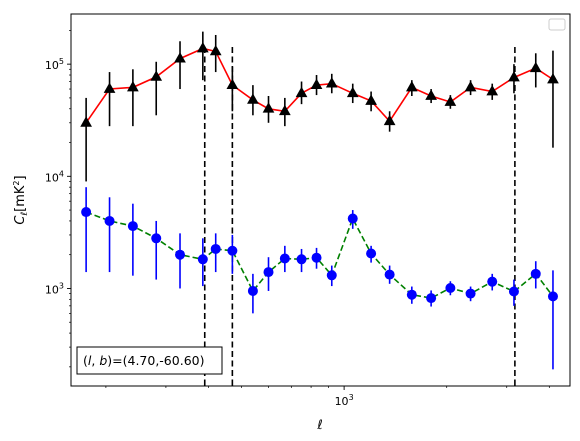 The height and width of the screenshot is (441, 580). Describe the element at coordinates (61, 285) in the screenshot. I see `y-tick-label-exponent: 3` at that location.